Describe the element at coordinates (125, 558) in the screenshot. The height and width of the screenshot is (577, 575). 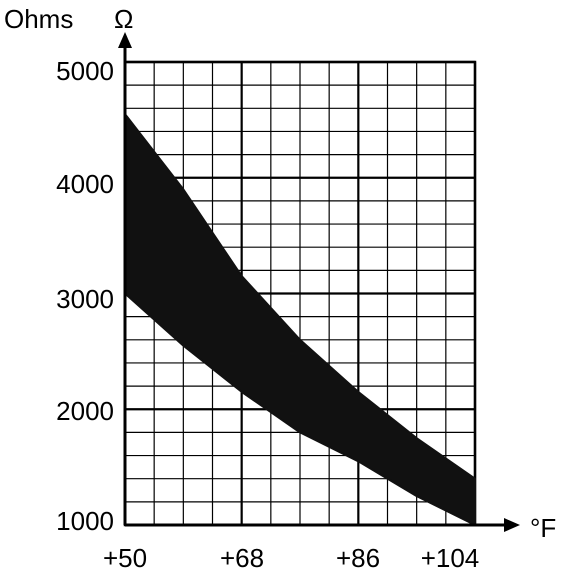
I see `x-tick-label: +50` at that location.